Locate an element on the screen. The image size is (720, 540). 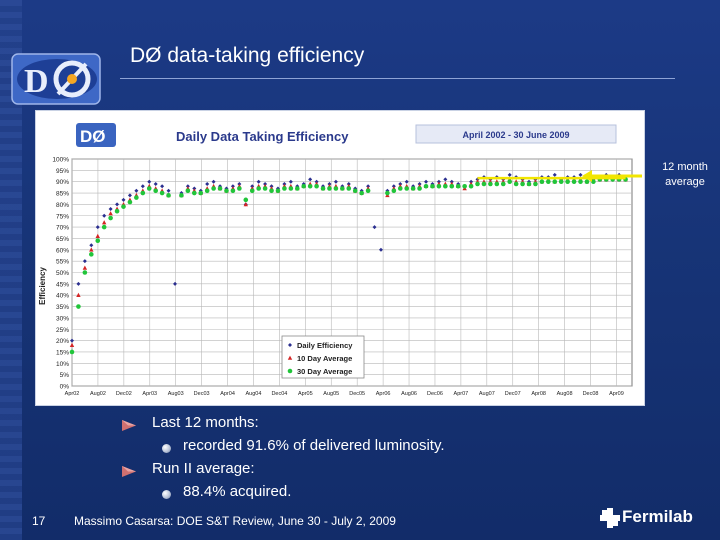
fermilab-logo: Fermilab is located at coordinates (650, 518).